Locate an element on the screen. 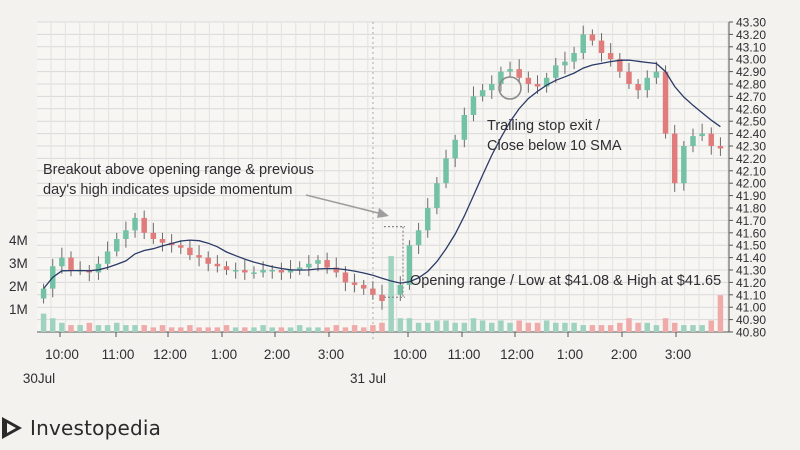  volume-tick-label: 2M is located at coordinates (18, 286).